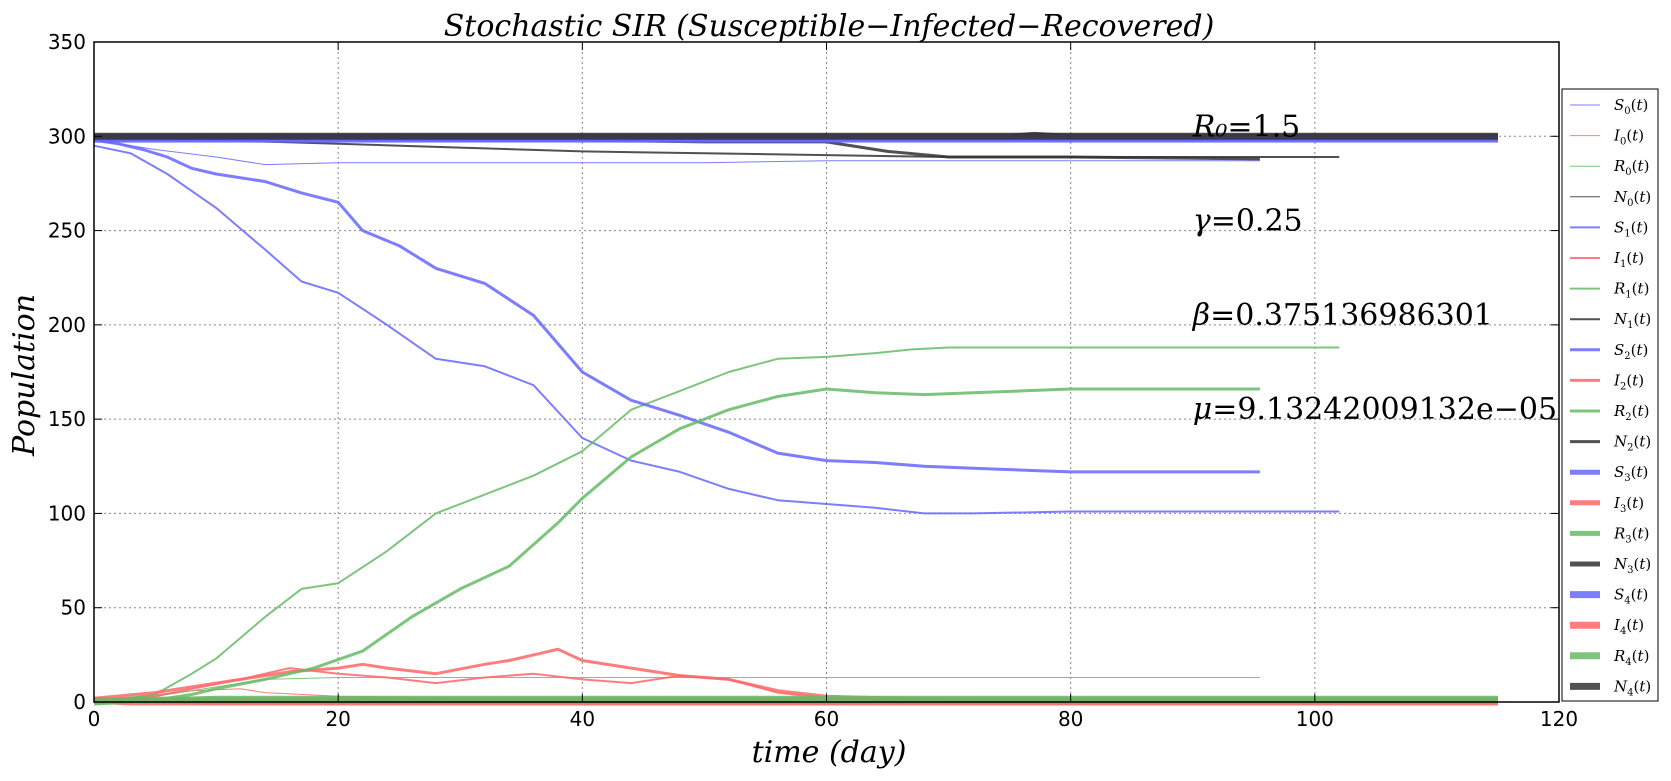  Describe the element at coordinates (1631, 473) in the screenshot. I see `legend-label: S3(t)` at that location.